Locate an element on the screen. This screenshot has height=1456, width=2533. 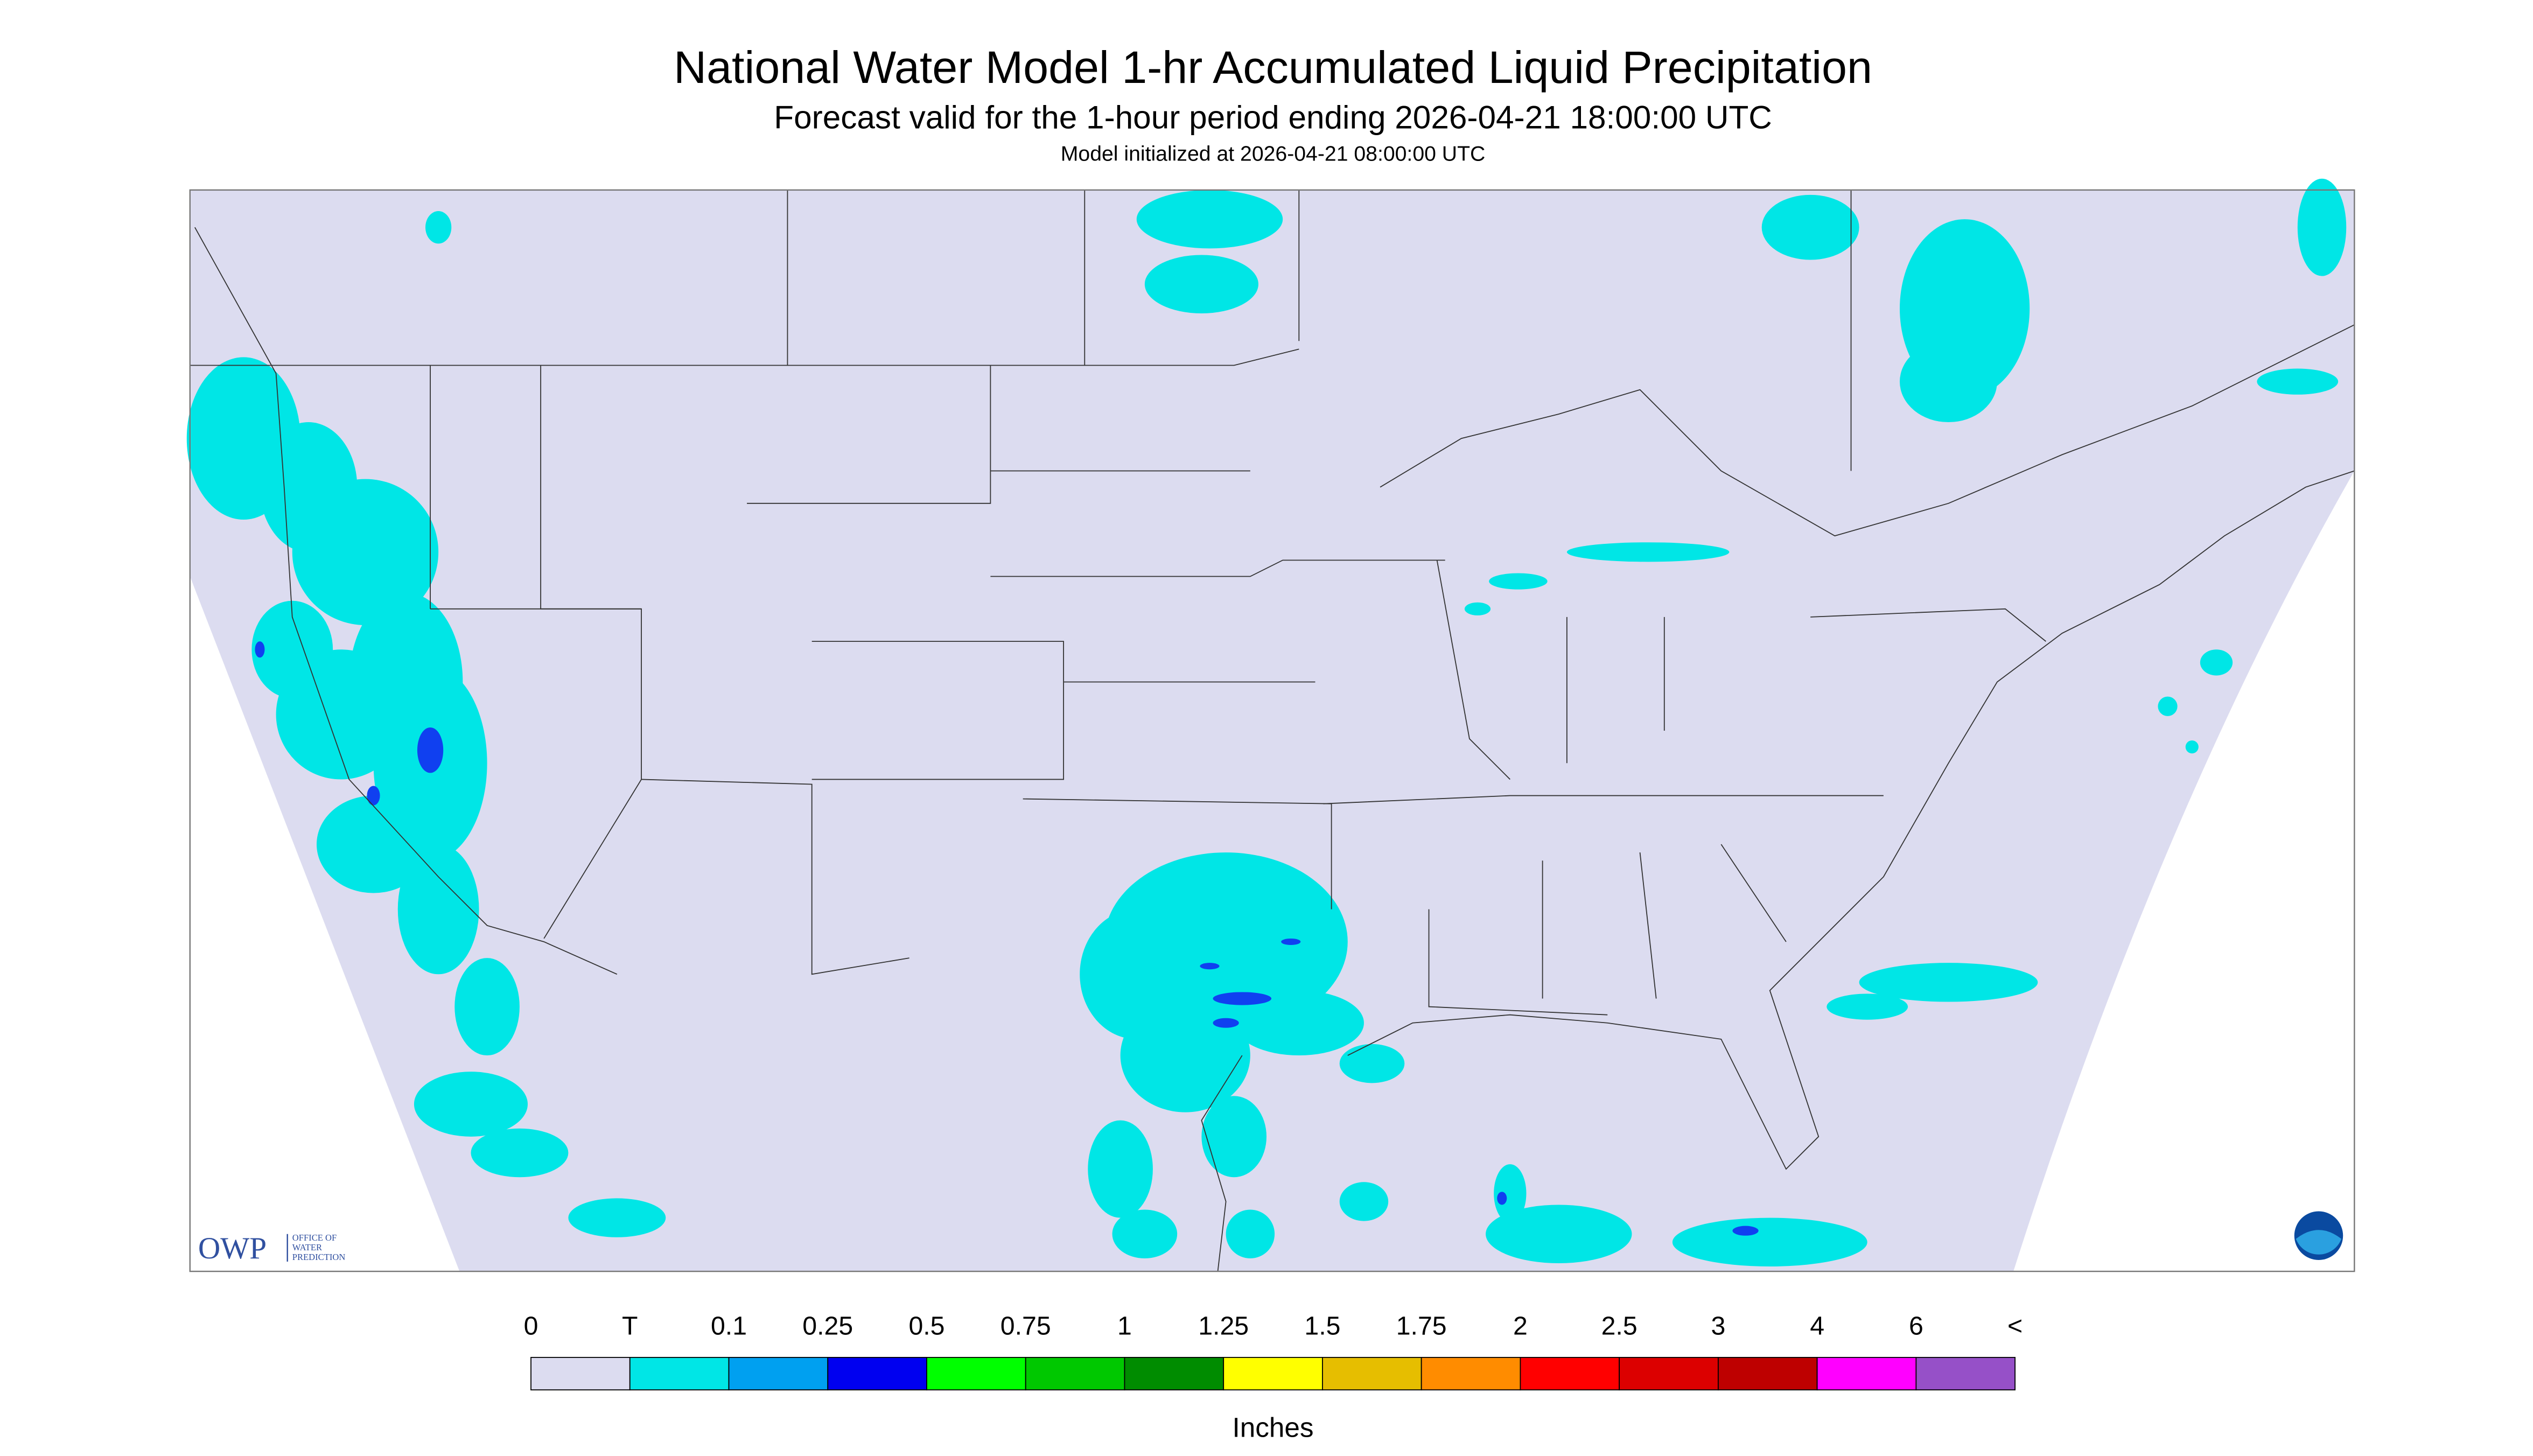
logo-acronym: OWP is located at coordinates (233, 1248).